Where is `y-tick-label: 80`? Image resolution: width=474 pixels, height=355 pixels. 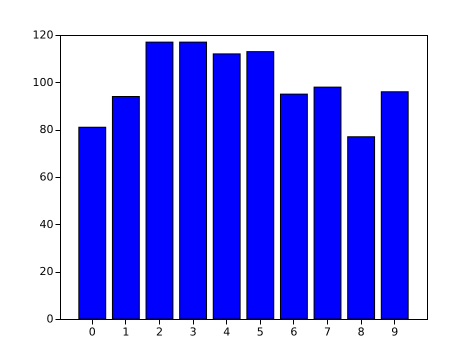
y-tick-label: 80 is located at coordinates (47, 129).